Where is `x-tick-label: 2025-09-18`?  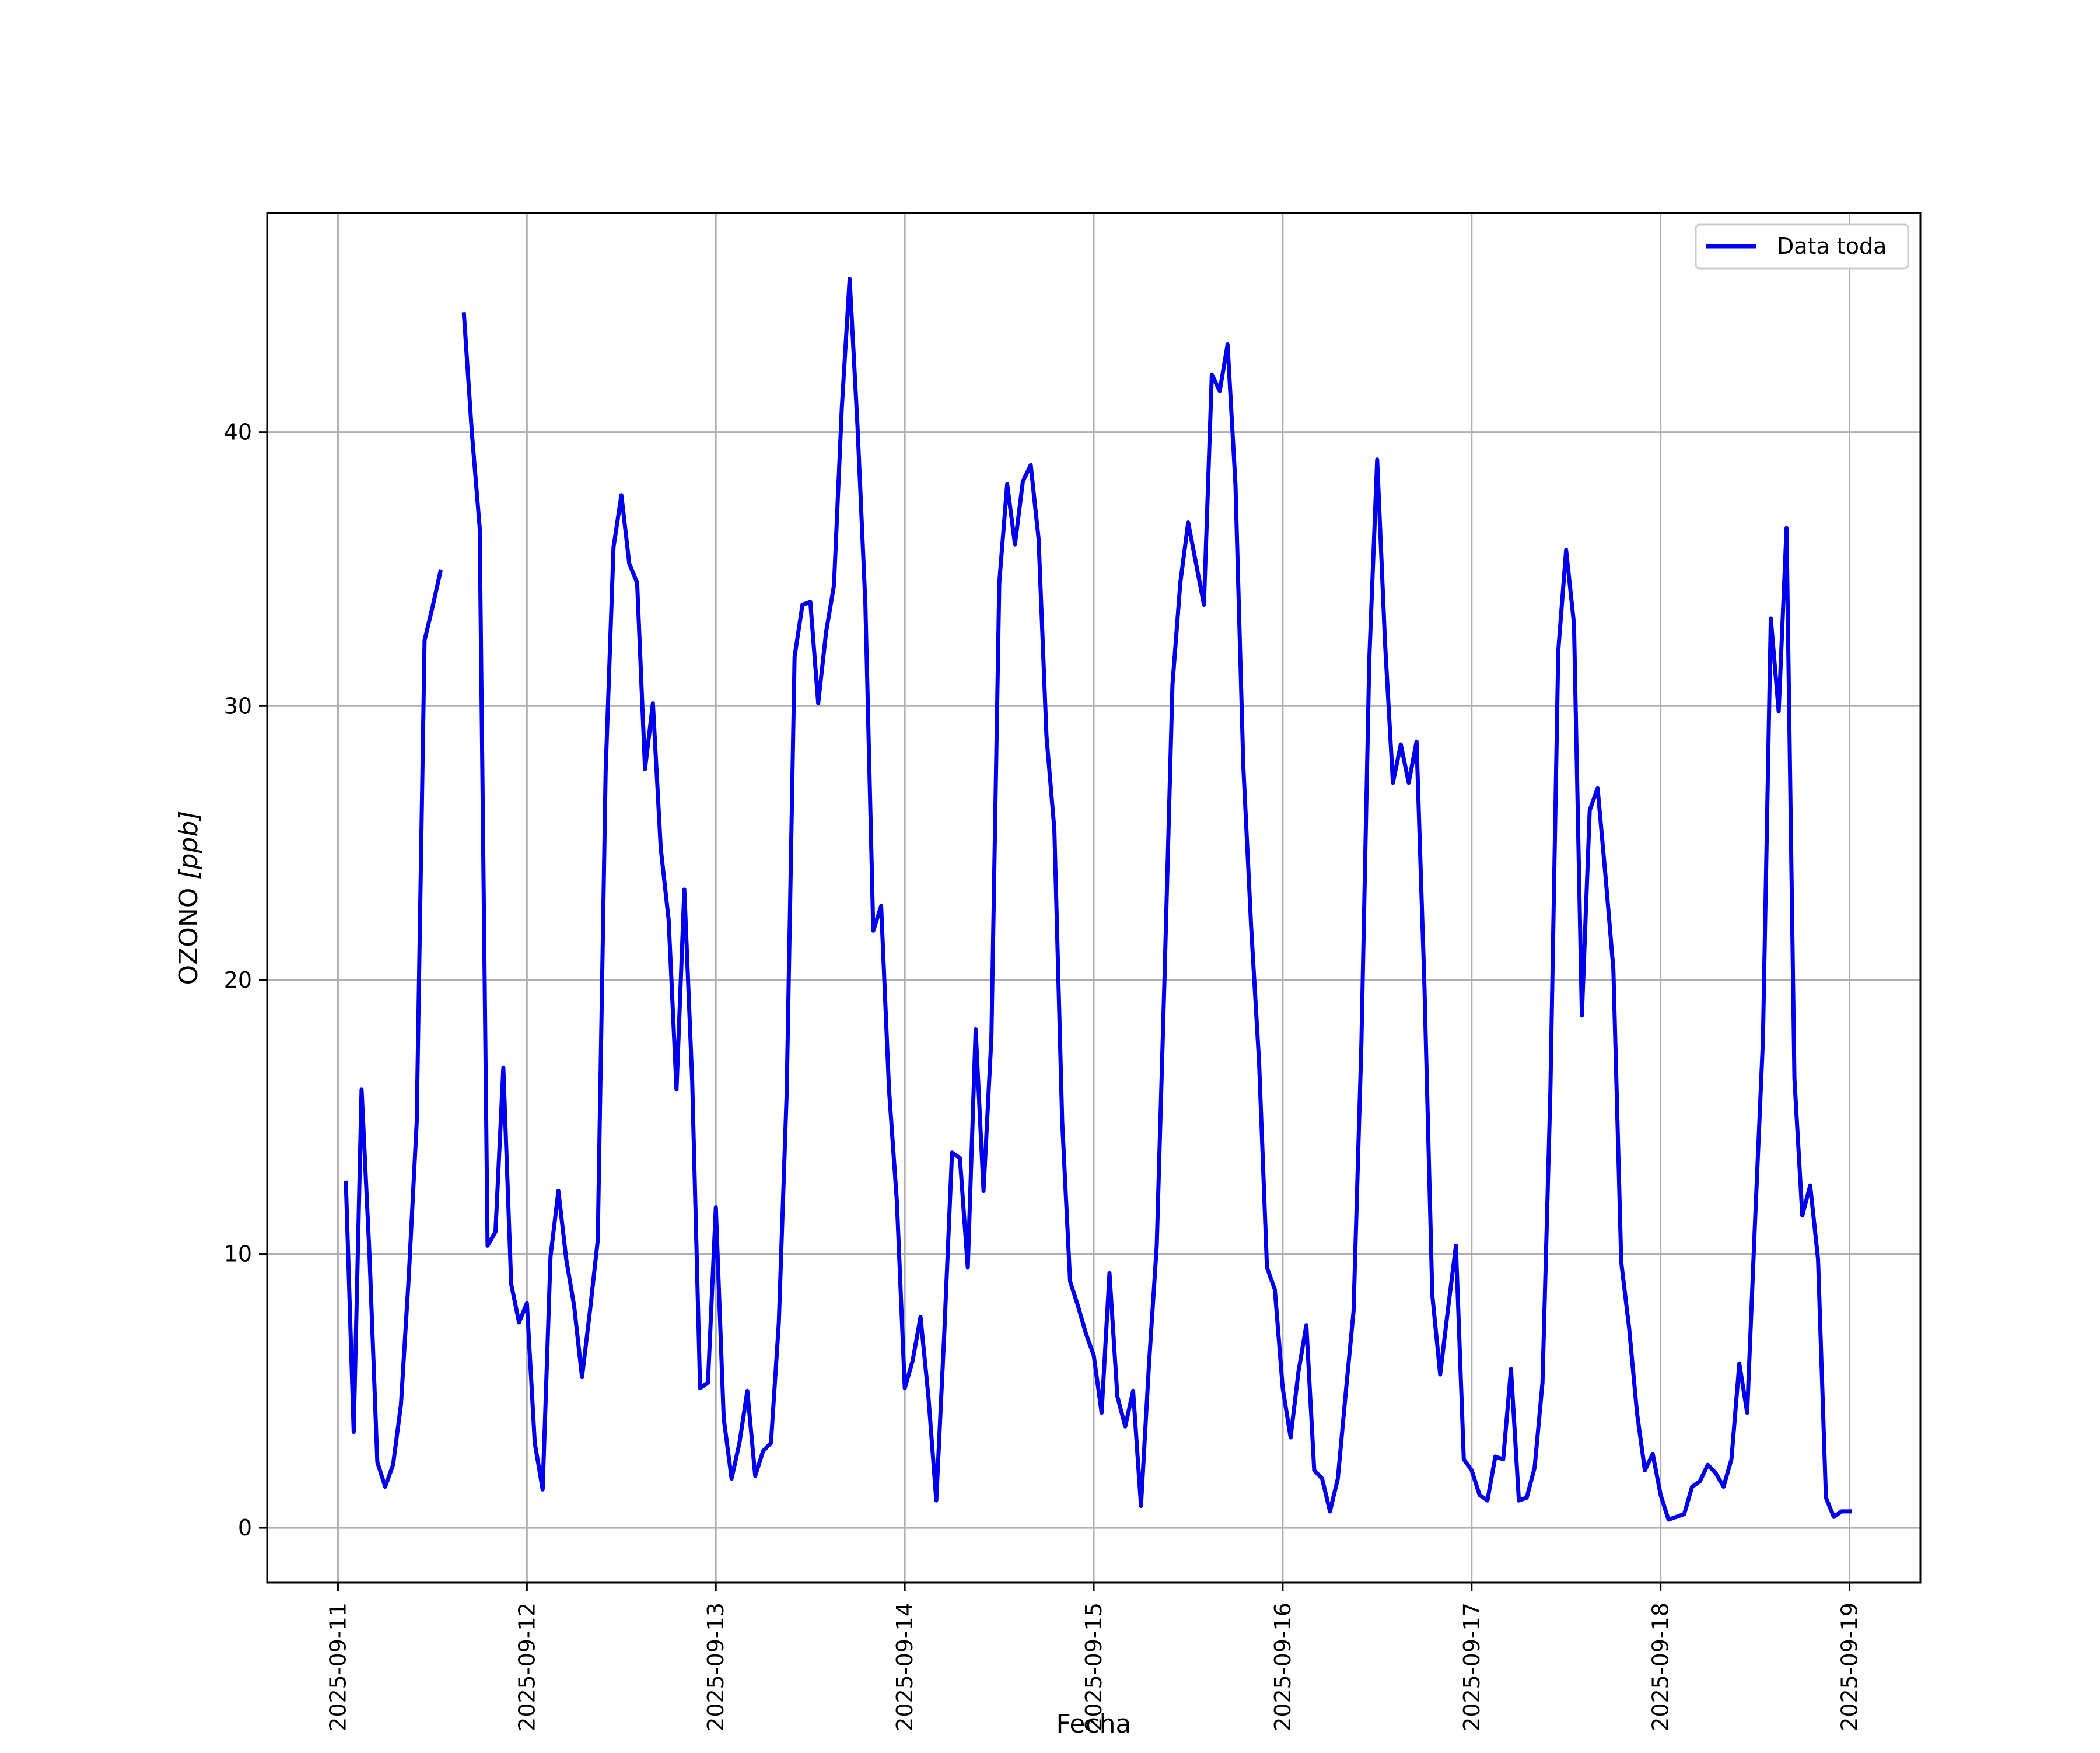 x-tick-label: 2025-09-18 is located at coordinates (1661, 1666).